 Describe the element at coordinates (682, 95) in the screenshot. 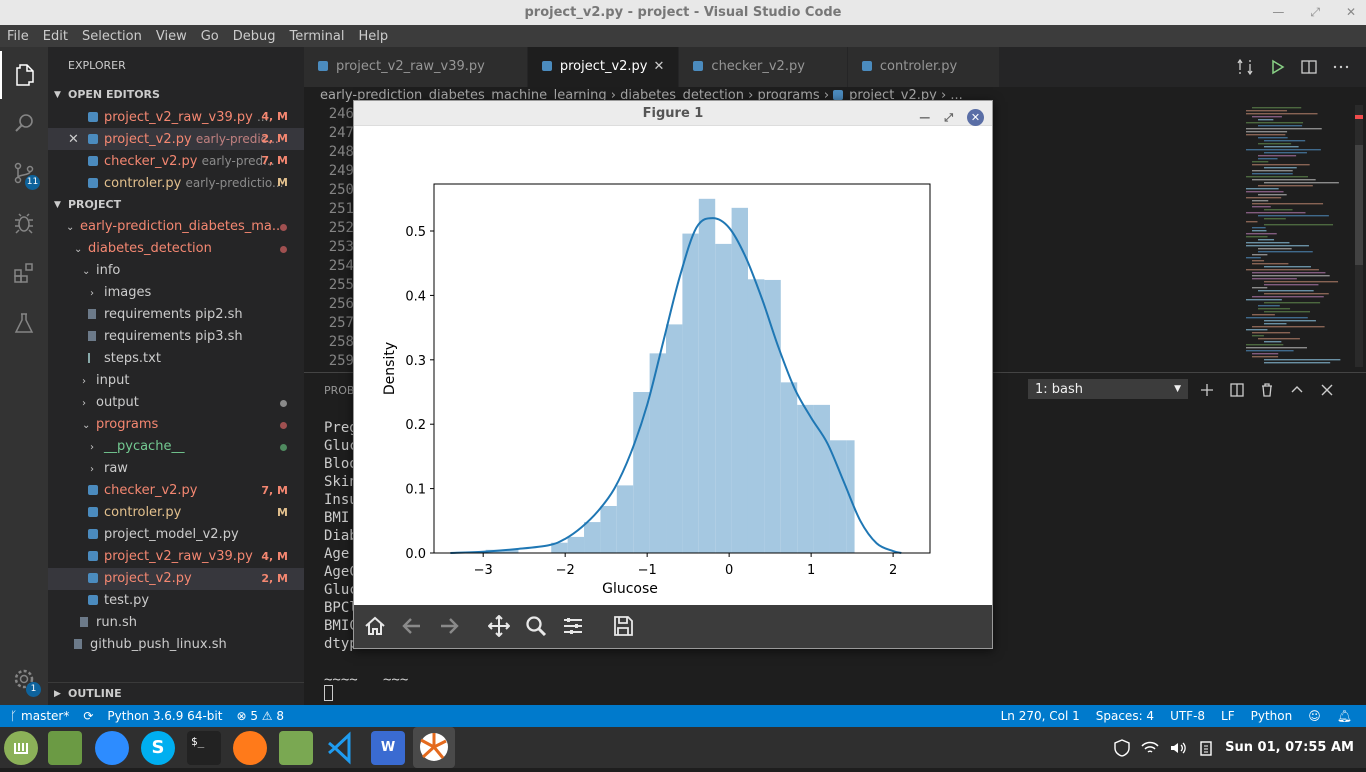

I see `breadcrumb-item: diabetes_detection` at that location.